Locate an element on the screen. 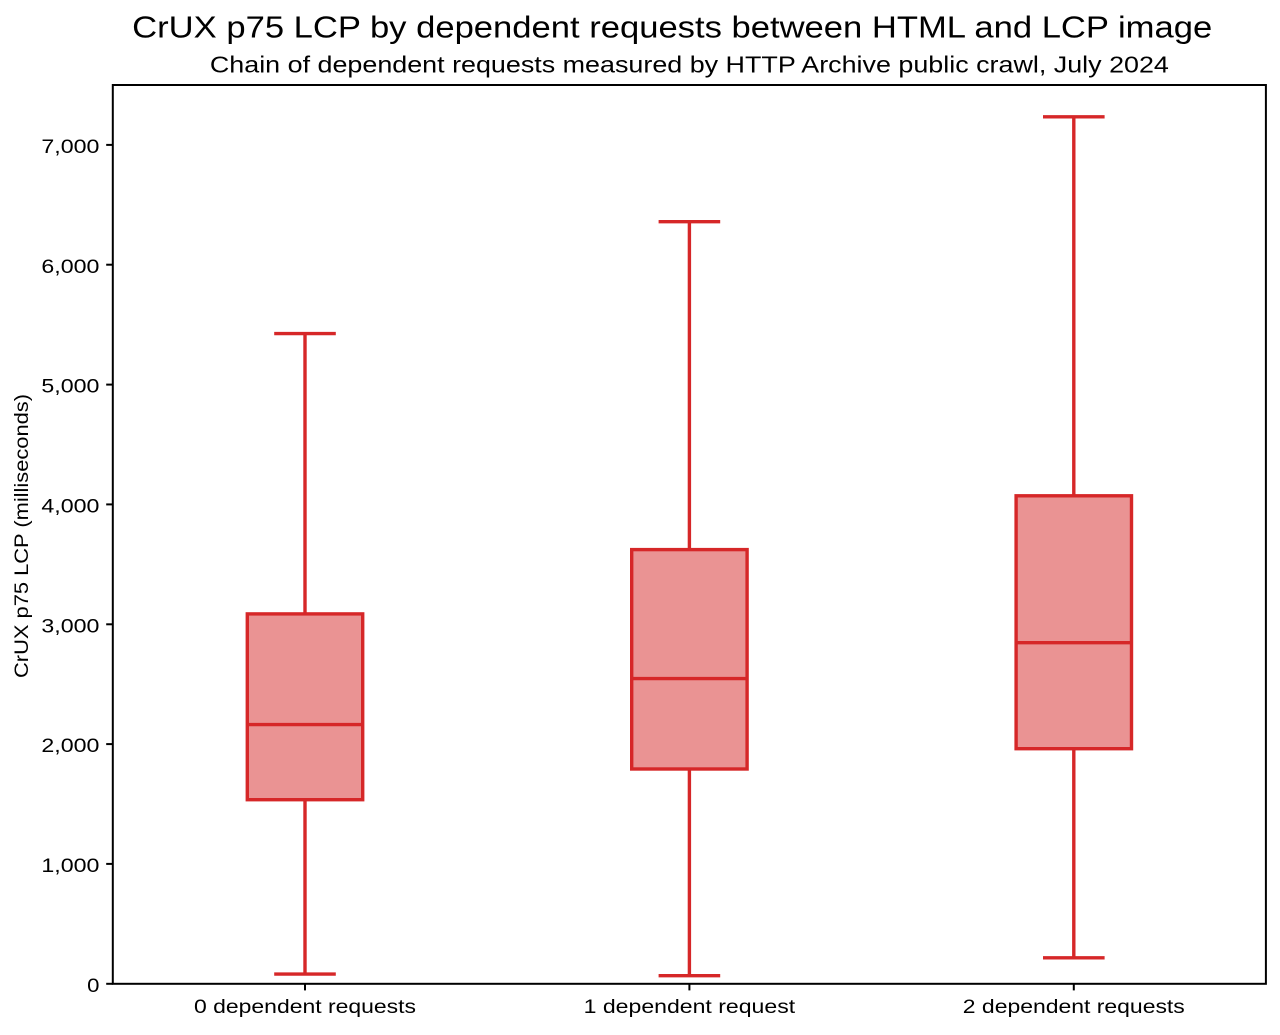 Image resolution: width=1280 pixels, height=1035 pixels. svg-text: 1 dependent request is located at coordinates (690, 1007).